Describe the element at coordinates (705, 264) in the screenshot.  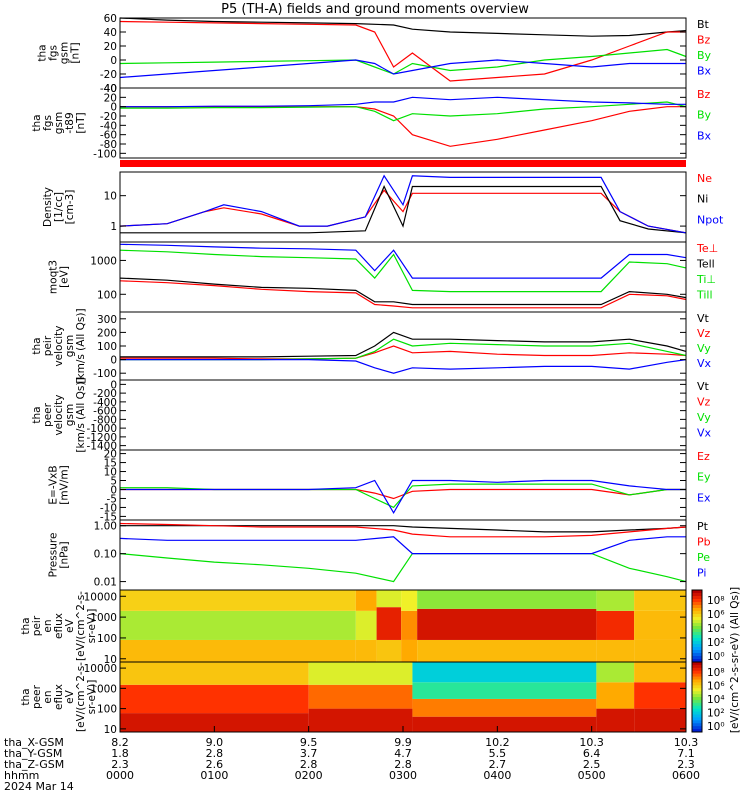
I see `legend-entry: Tell` at that location.